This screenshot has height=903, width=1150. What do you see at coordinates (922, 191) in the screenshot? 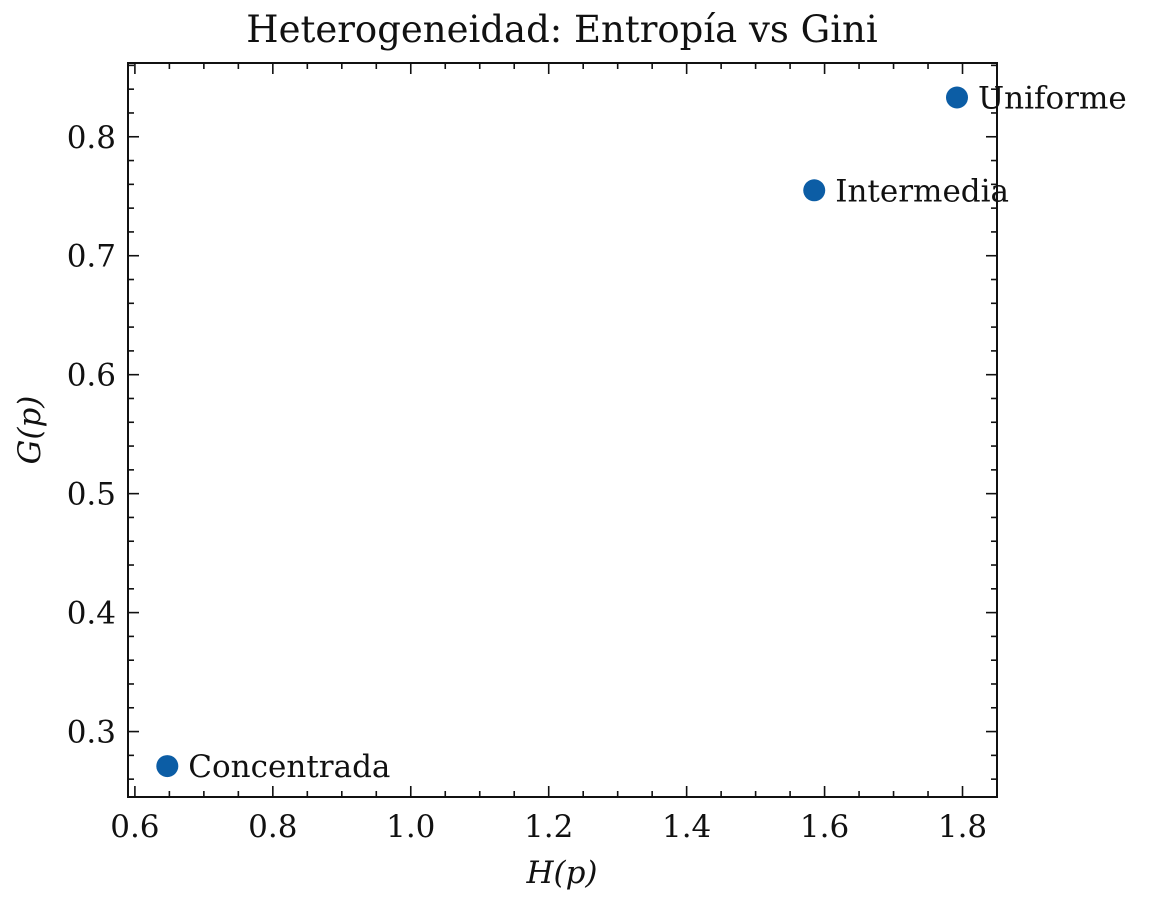
I see `point-label: Intermedia` at bounding box center [922, 191].